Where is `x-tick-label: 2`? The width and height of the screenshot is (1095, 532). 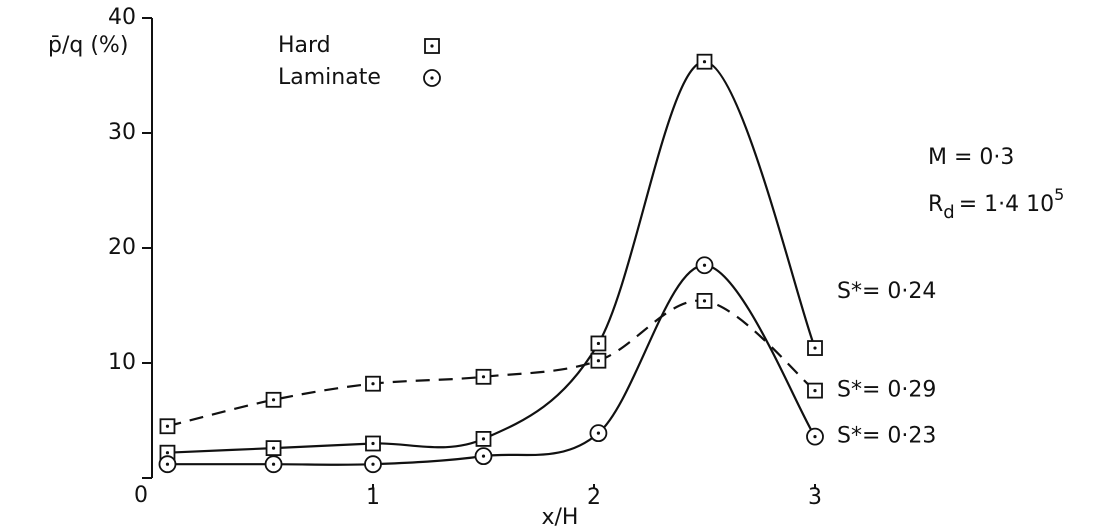 x-tick-label: 2 is located at coordinates (594, 497).